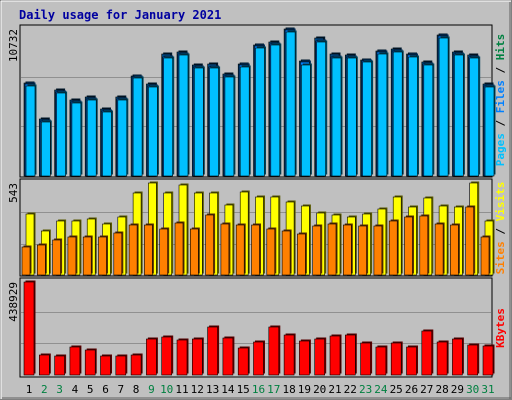 The height and width of the screenshot is (400, 512). What do you see at coordinates (304, 389) in the screenshot?
I see `x-tick-label: 19` at bounding box center [304, 389].